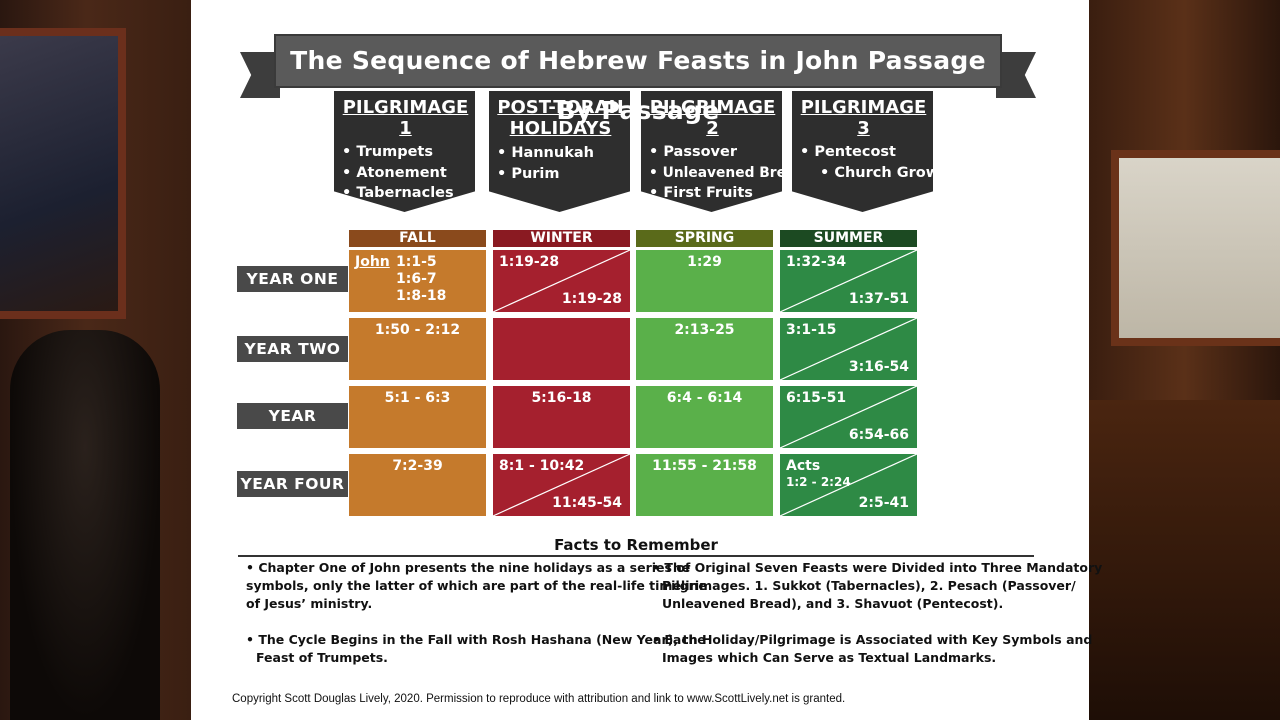 The width and height of the screenshot is (1280, 720). Describe the element at coordinates (704, 262) in the screenshot. I see `verse-range: 1:29` at that location.